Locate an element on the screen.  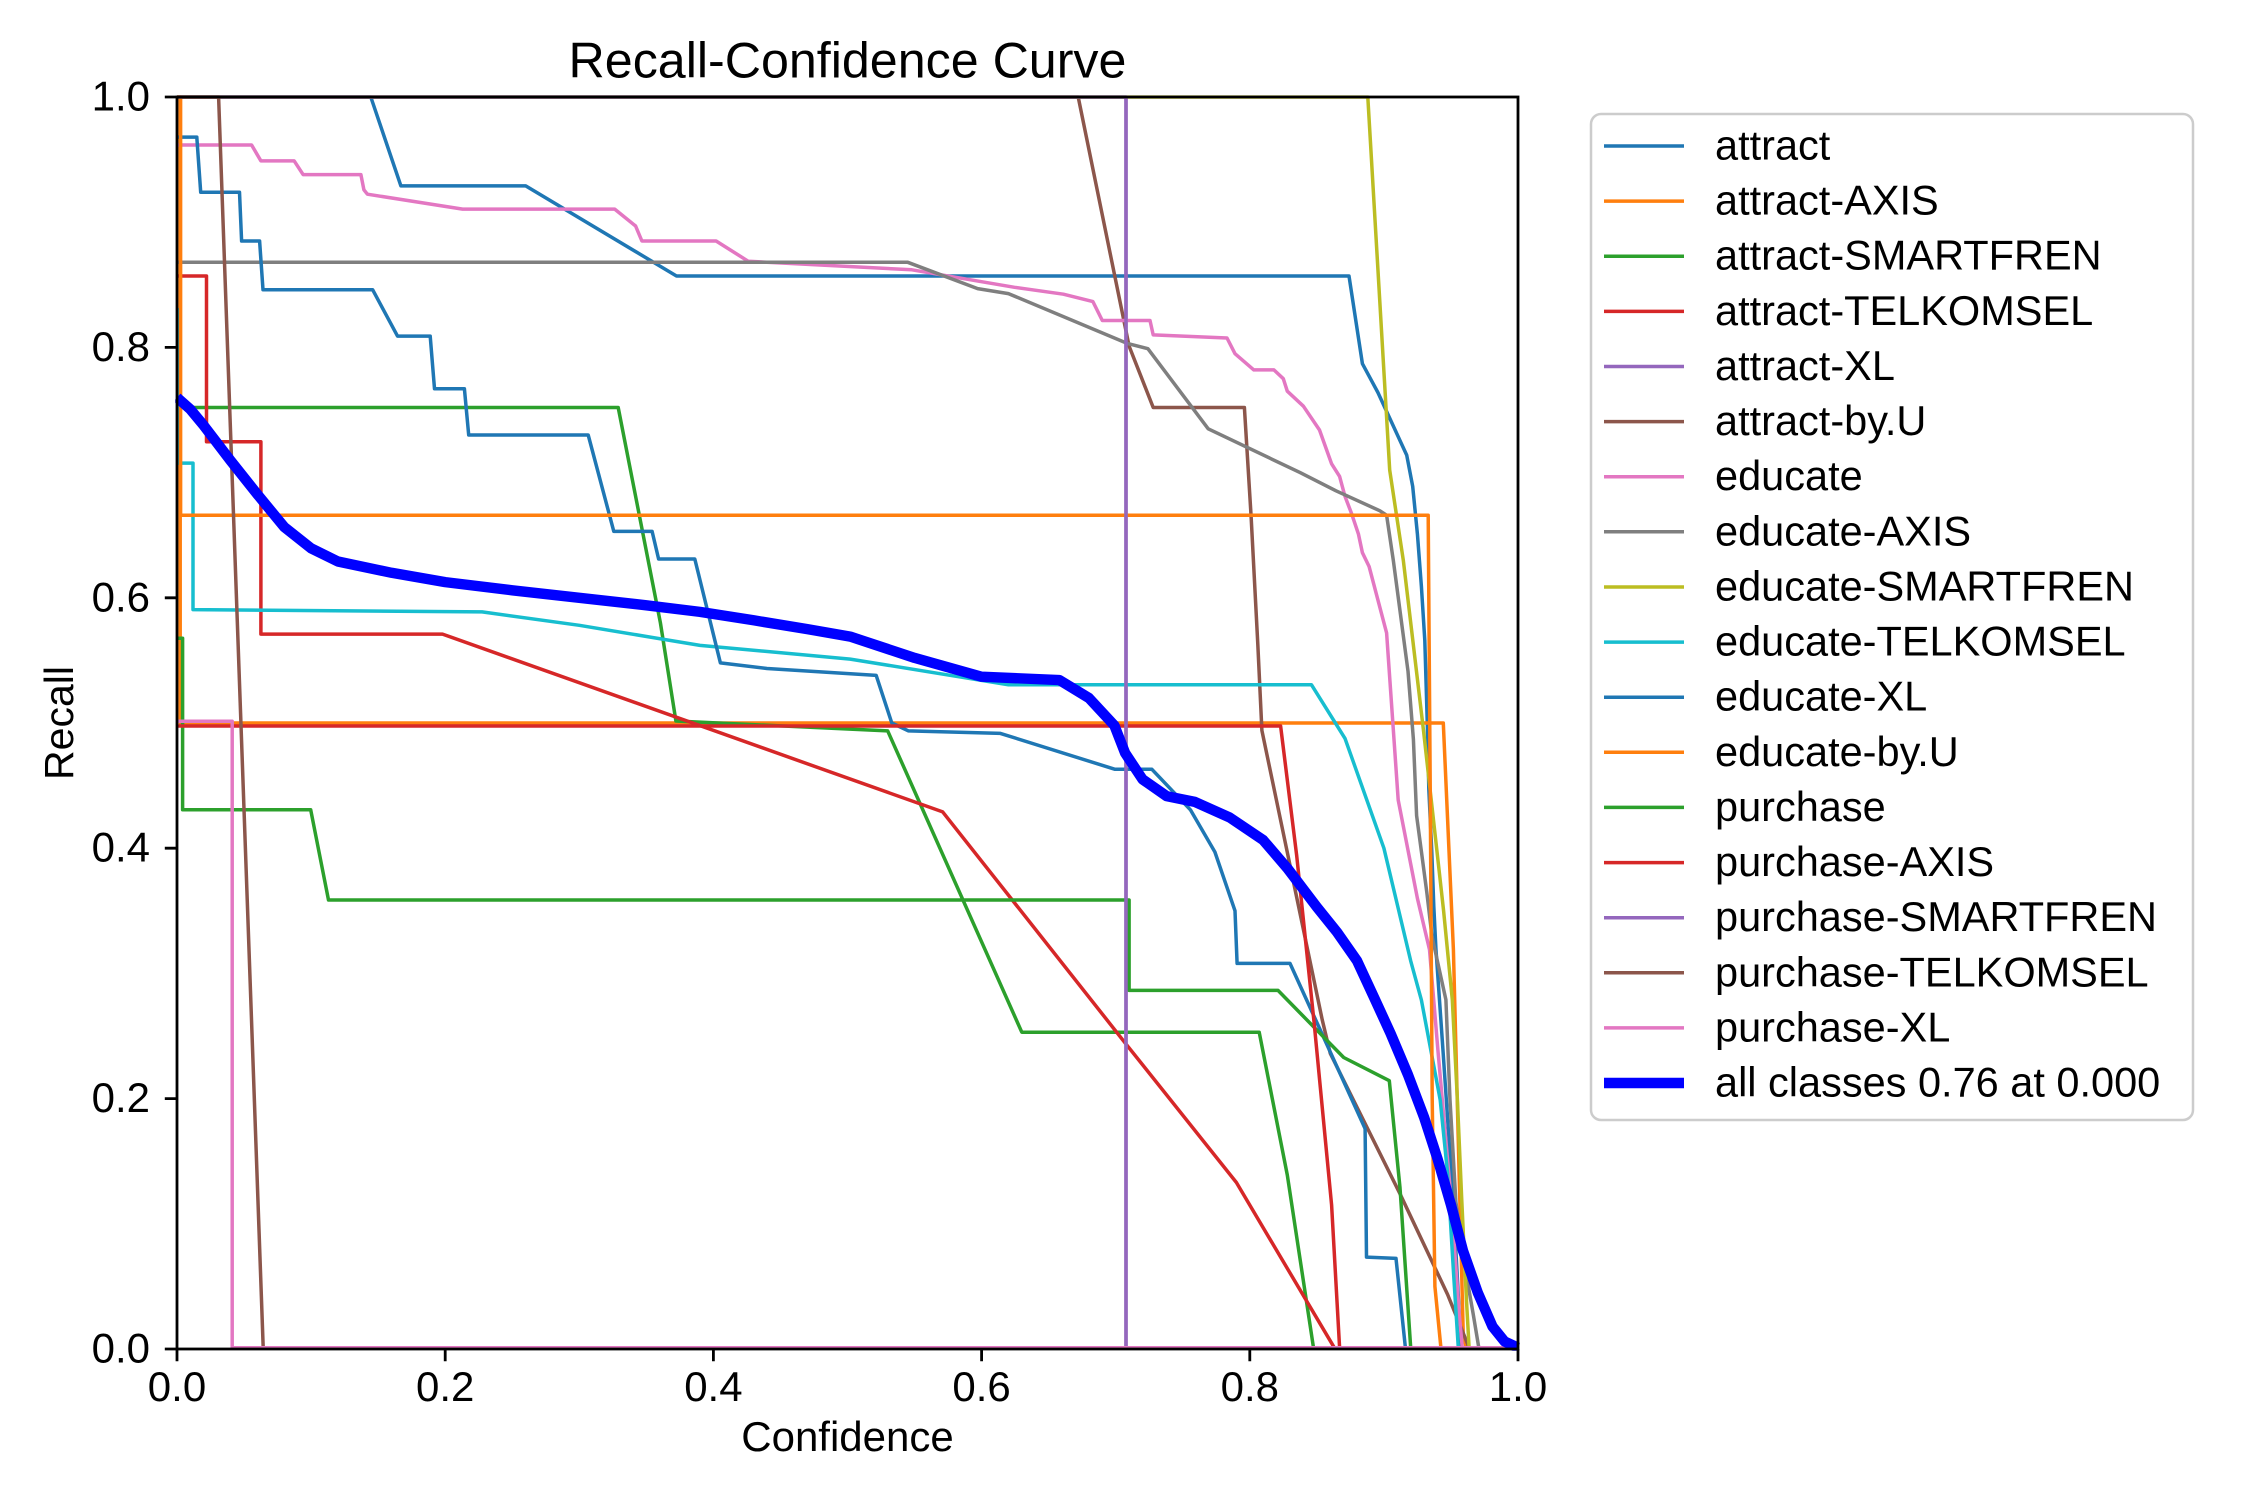
svg-text: educate-AXIS is located at coordinates (1843, 530).